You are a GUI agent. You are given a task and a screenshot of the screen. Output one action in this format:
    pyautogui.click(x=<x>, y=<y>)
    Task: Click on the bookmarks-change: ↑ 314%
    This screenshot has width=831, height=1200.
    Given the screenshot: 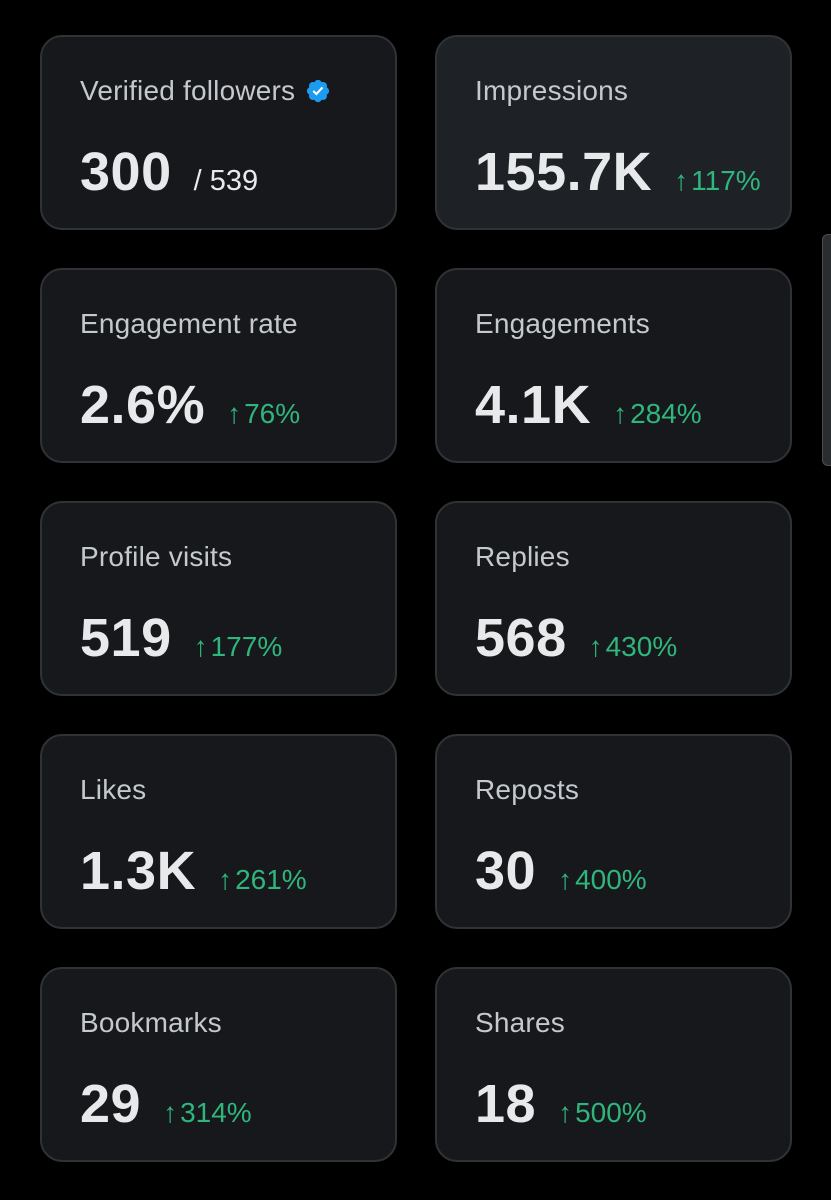 What is the action you would take?
    pyautogui.click(x=207, y=1113)
    